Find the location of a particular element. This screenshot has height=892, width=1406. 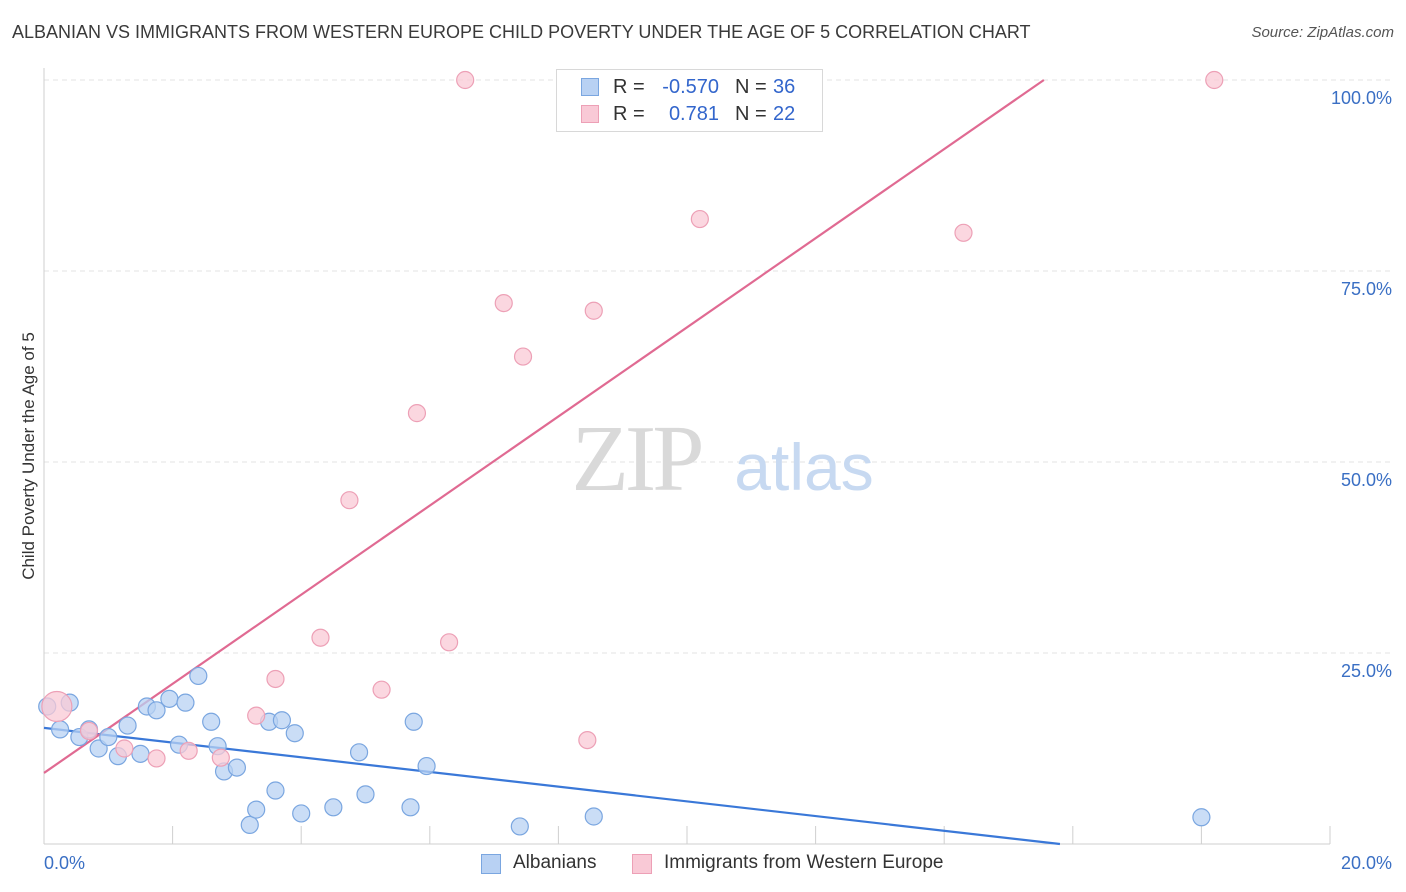

x-tick-label-max: 20.0% is located at coordinates (1366, 863).